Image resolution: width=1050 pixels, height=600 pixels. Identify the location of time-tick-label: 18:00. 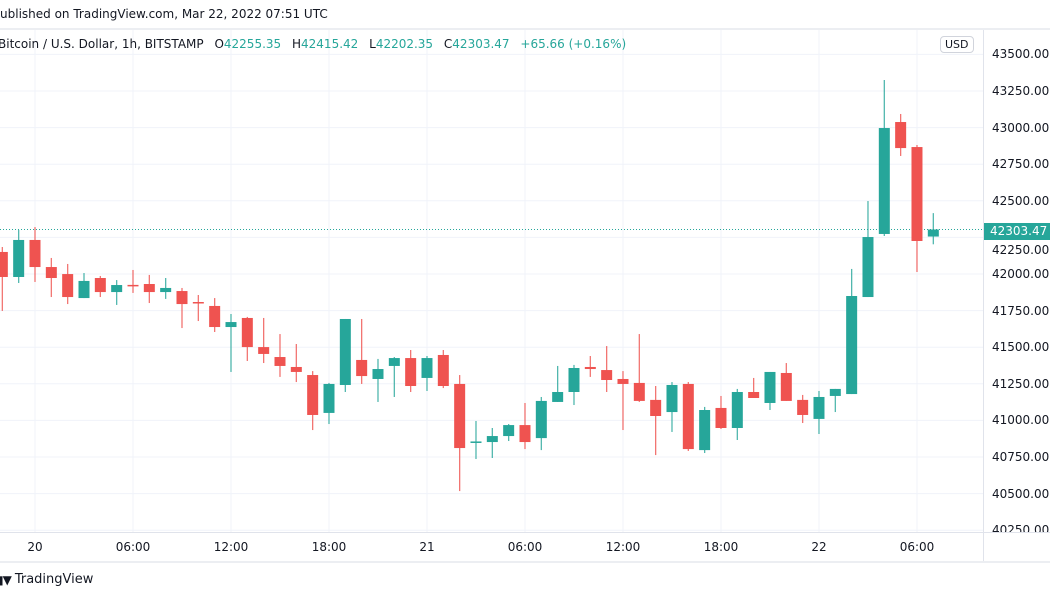
(721, 547).